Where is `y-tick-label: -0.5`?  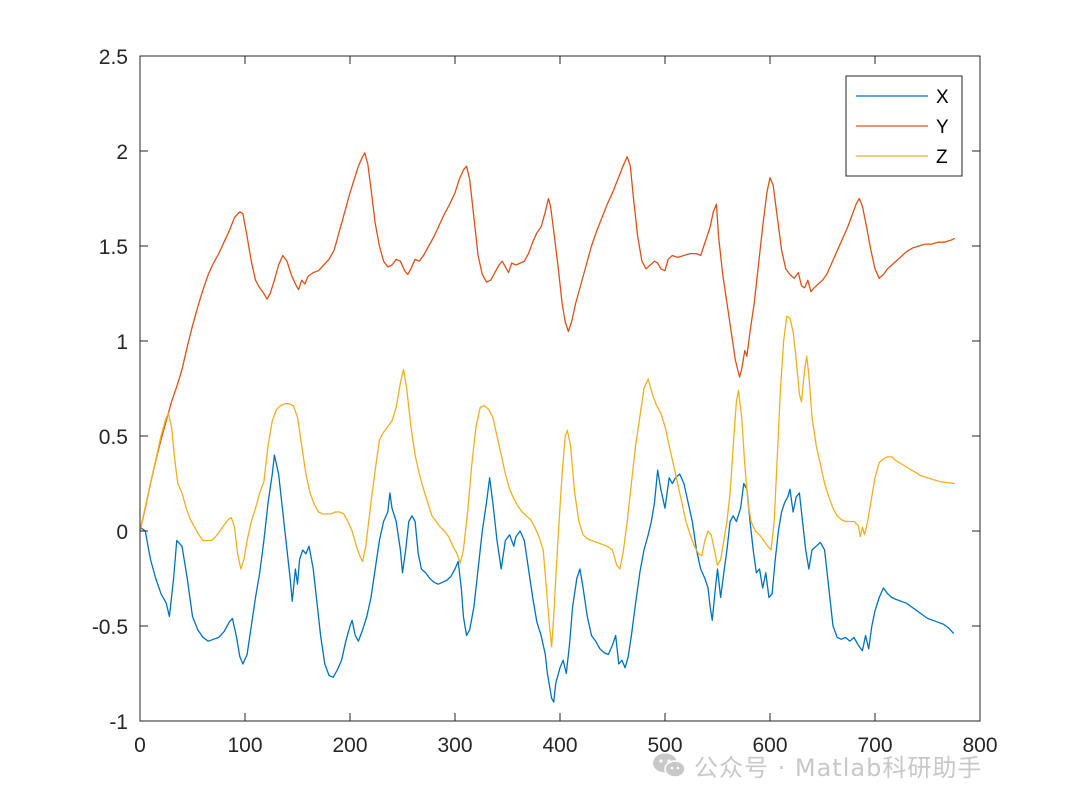 y-tick-label: -0.5 is located at coordinates (110, 627).